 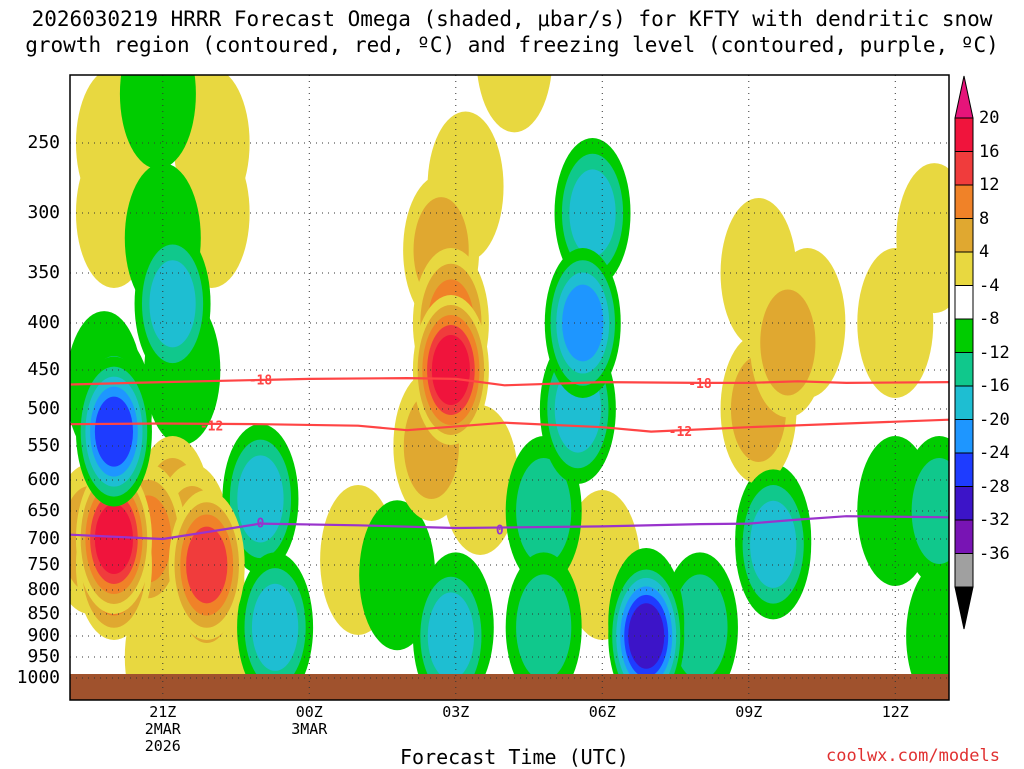 What do you see at coordinates (261, 523) in the screenshot?
I see `contour-label-4: 0` at bounding box center [261, 523].